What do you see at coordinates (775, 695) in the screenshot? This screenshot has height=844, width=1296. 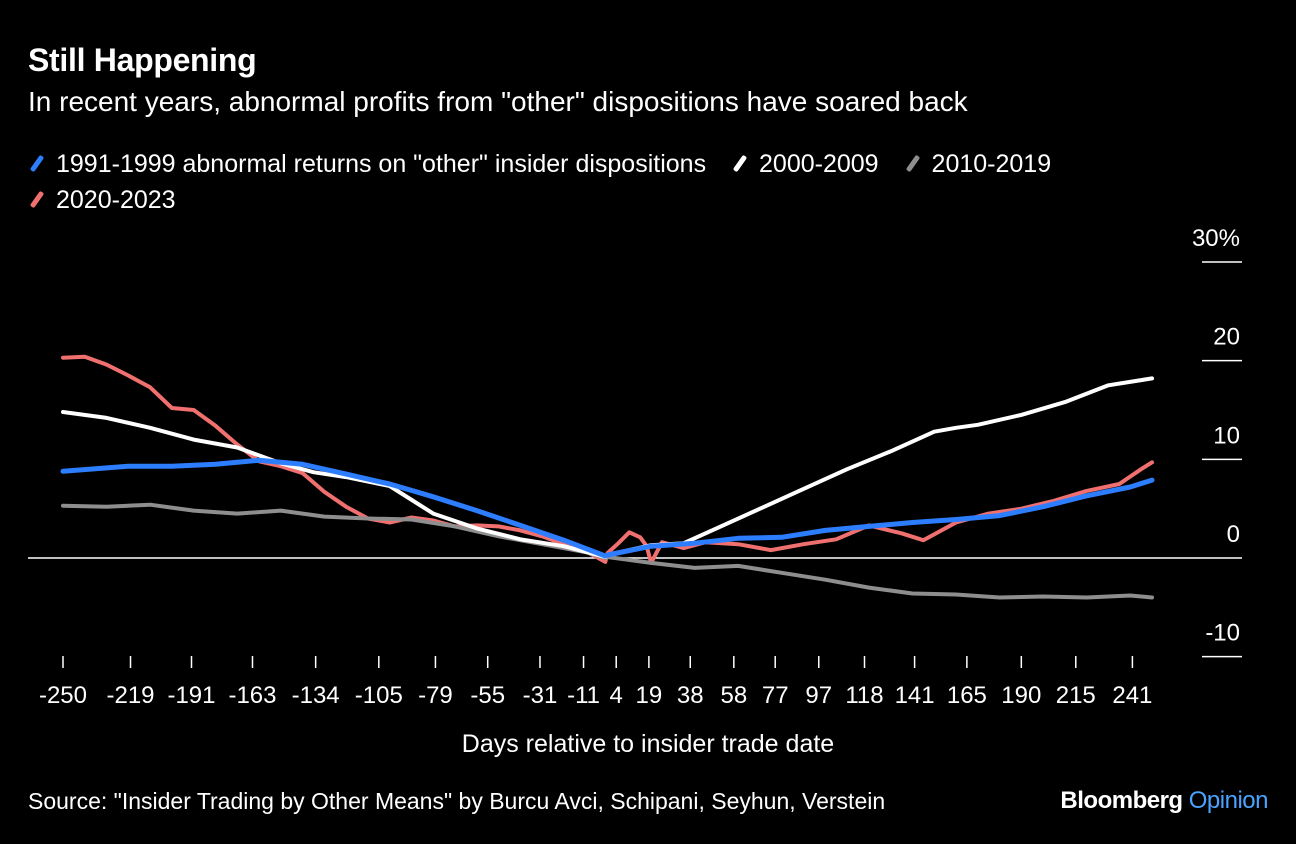 I see `x-tick-label: 77` at bounding box center [775, 695].